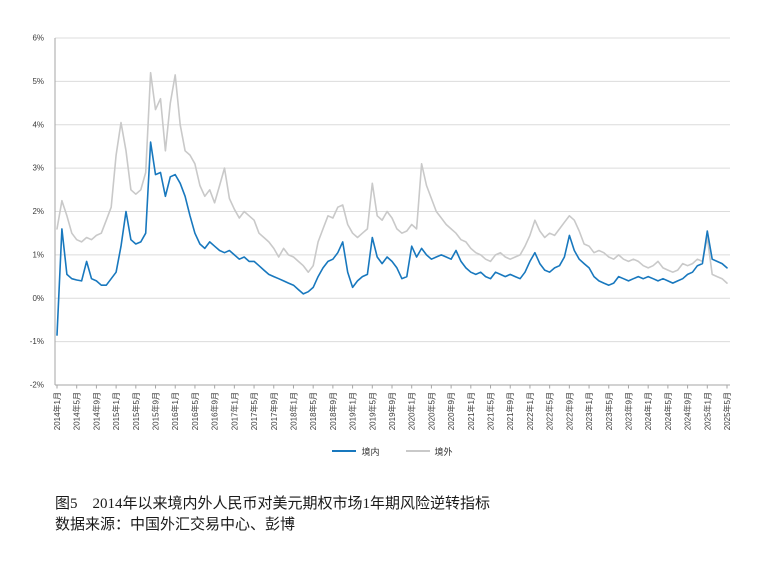  What do you see at coordinates (370, 451) in the screenshot?
I see `legend-label-onshore: 境内` at bounding box center [370, 451].